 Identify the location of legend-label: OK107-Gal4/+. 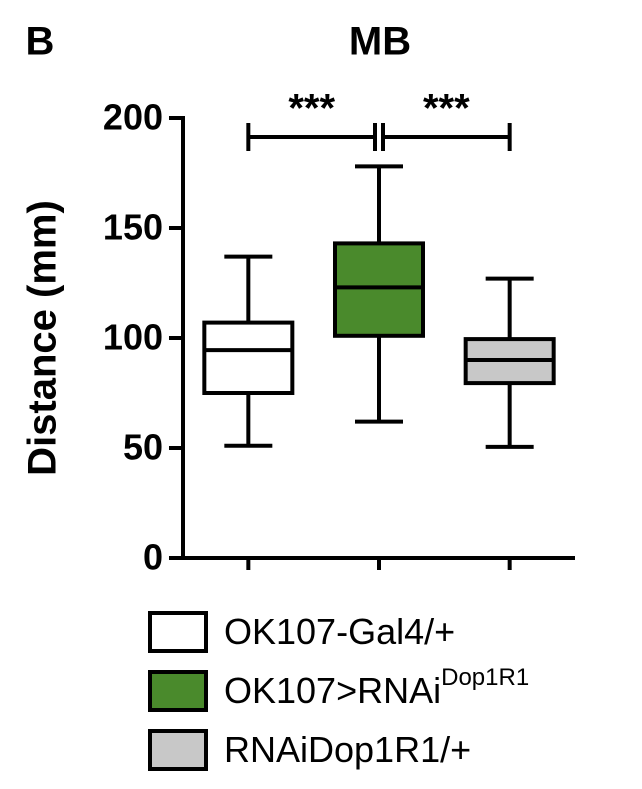
(339, 631).